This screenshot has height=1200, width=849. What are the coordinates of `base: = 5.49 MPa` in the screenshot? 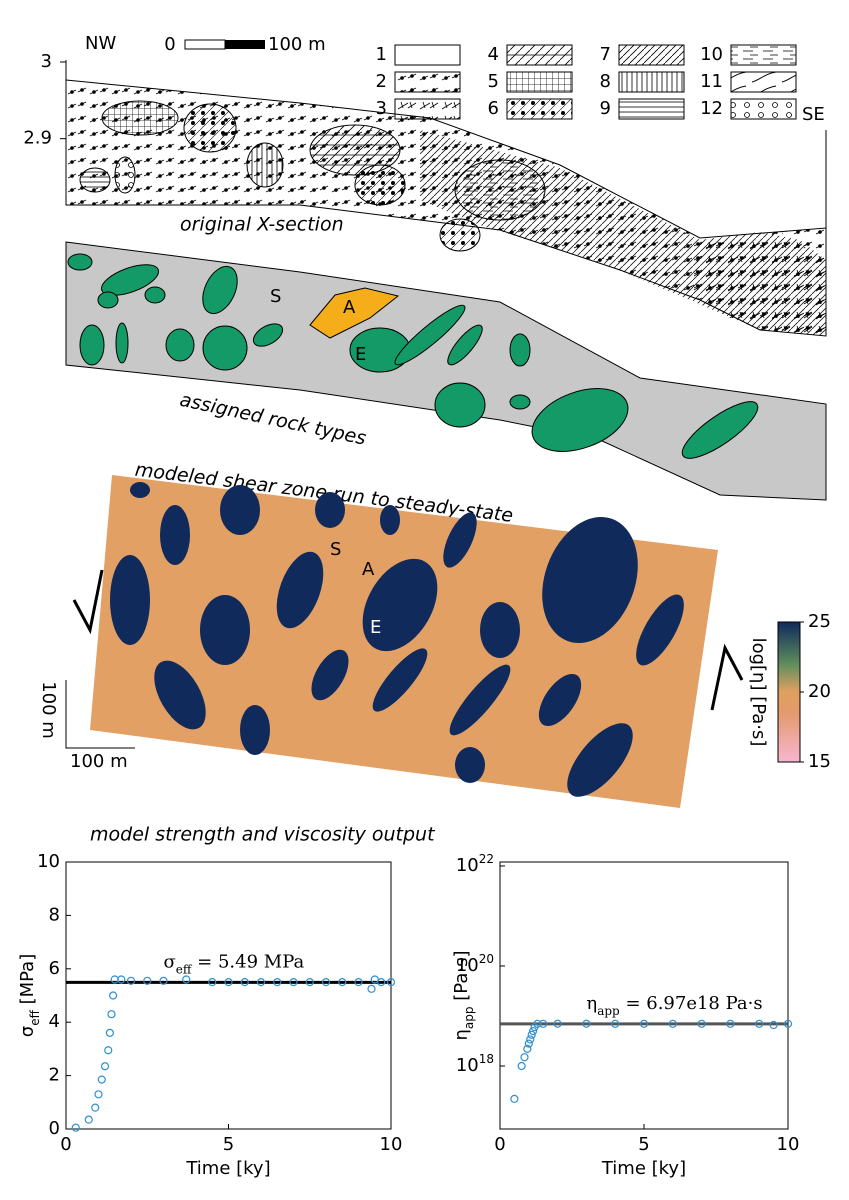 It's located at (247, 961).